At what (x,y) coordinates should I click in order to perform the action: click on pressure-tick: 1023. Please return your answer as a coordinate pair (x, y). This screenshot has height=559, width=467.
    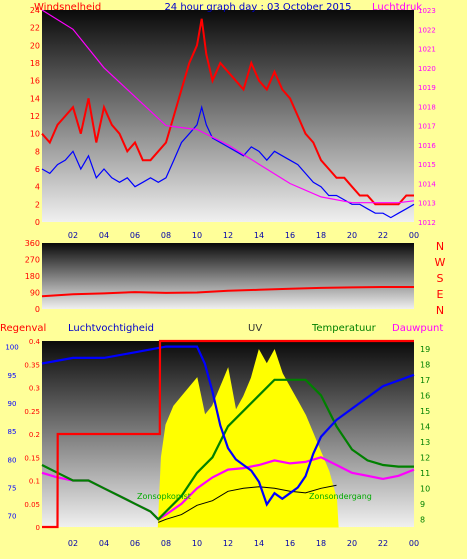
    Looking at the image, I should click on (427, 11).